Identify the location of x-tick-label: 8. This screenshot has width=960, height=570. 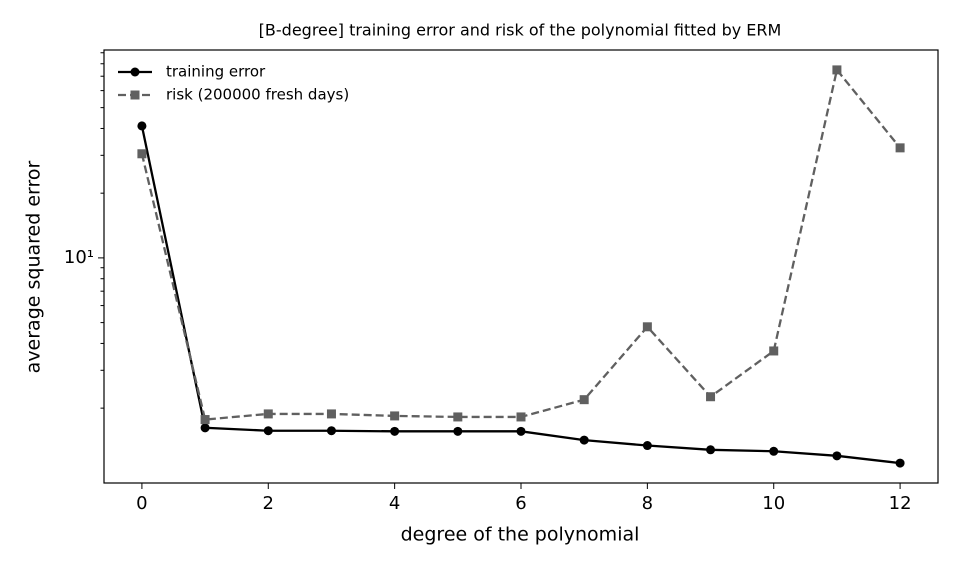
(647, 503).